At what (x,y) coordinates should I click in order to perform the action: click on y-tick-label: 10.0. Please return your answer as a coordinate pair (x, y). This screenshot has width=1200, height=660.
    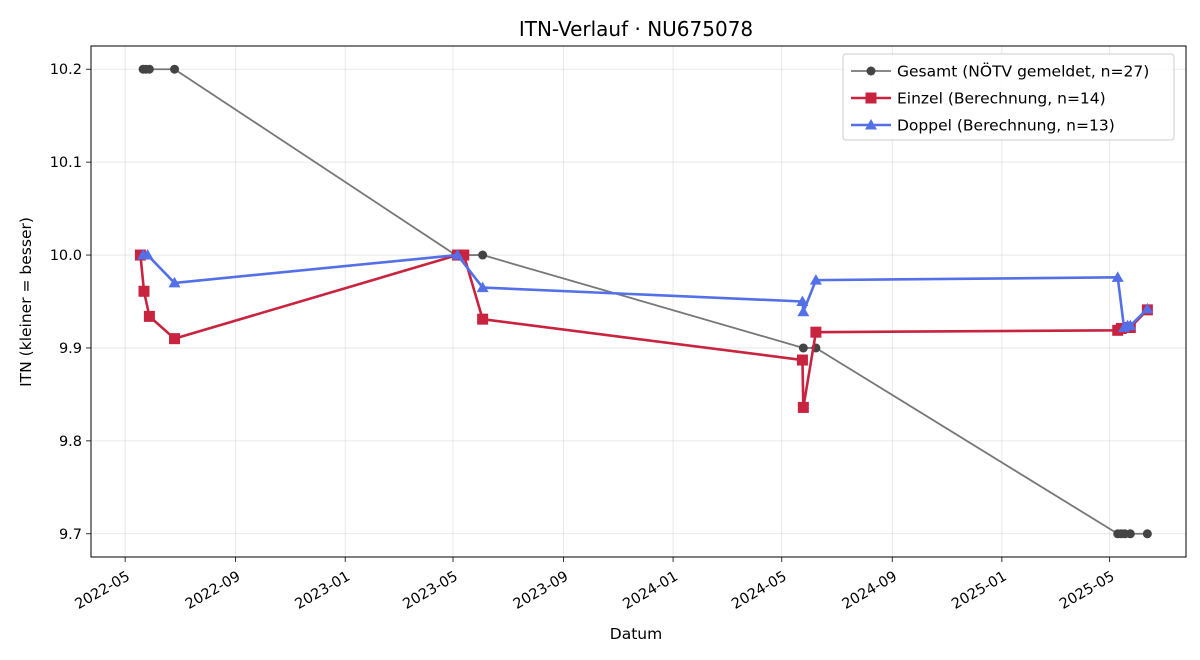
    Looking at the image, I should click on (66, 256).